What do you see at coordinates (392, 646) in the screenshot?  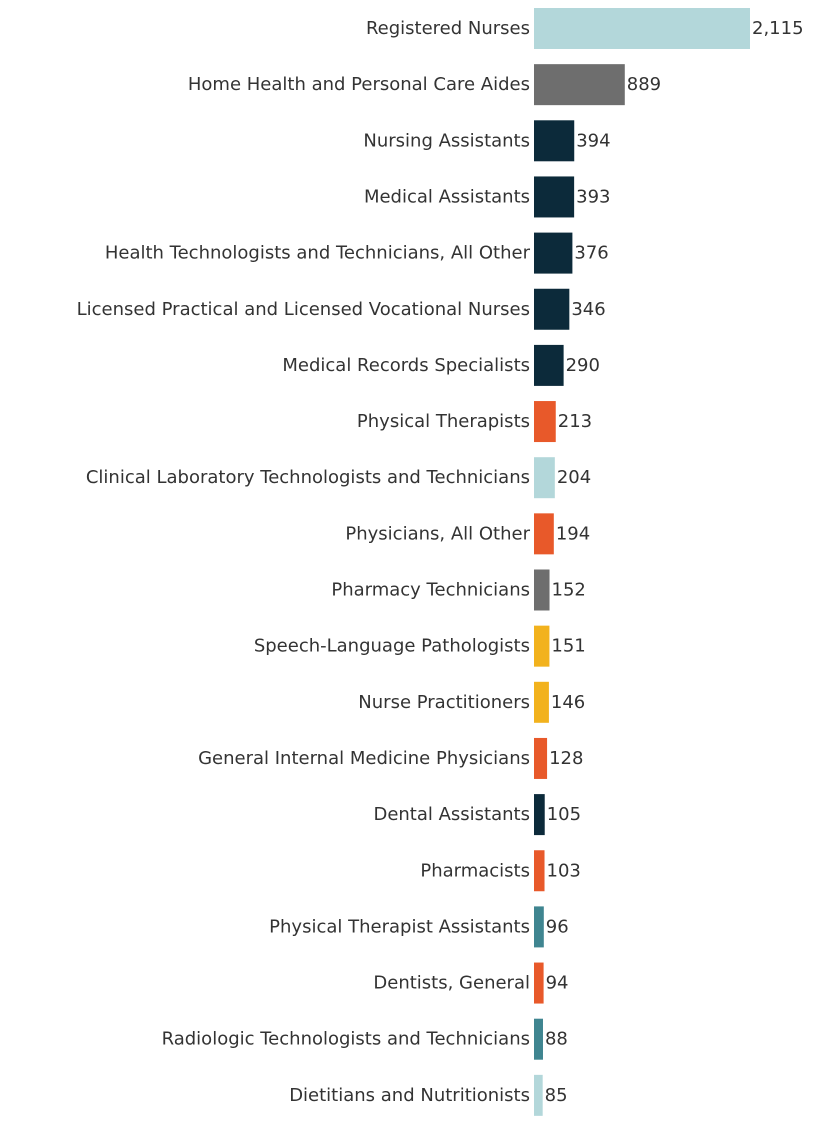 I see `category-label-11: Speech-Language Pathologists` at bounding box center [392, 646].